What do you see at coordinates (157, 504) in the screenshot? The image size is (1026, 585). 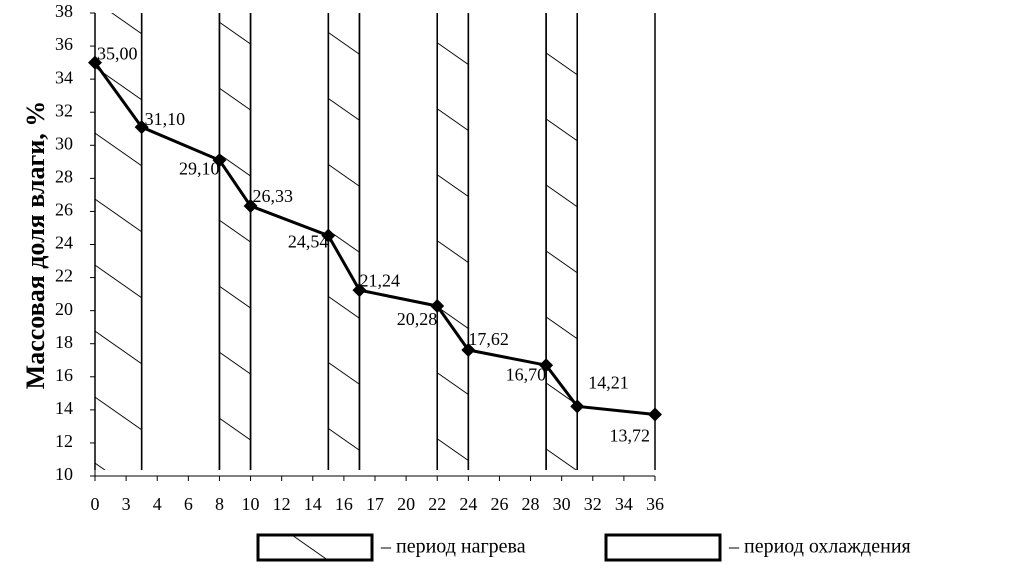 I see `x-tick-label: 4` at bounding box center [157, 504].